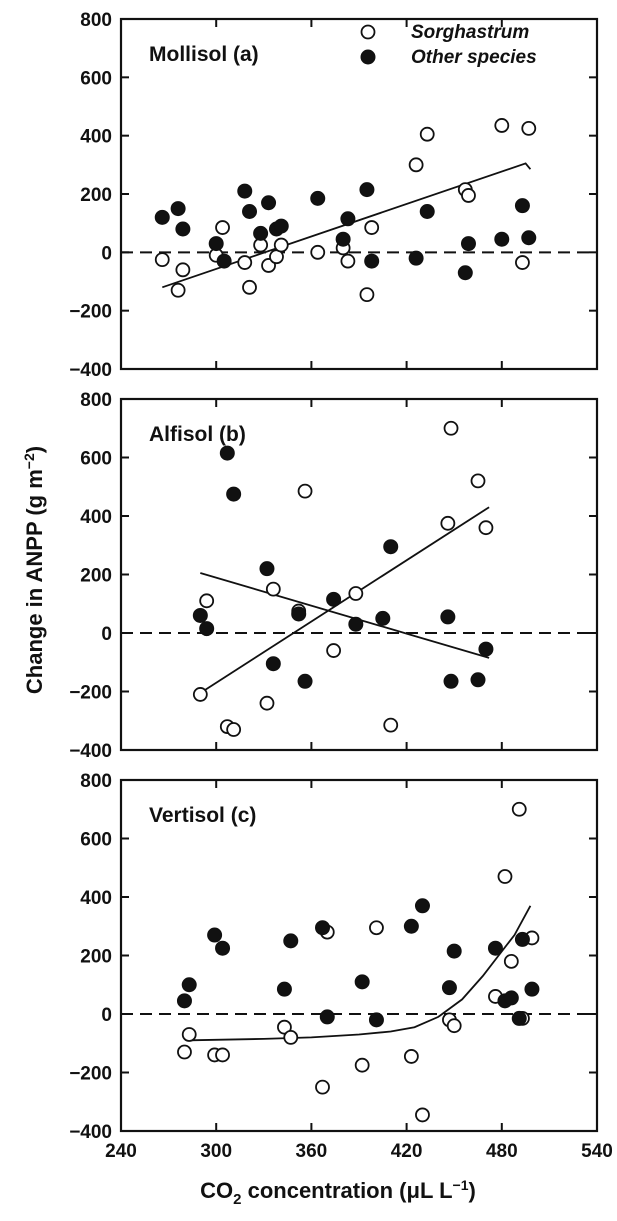 The image size is (617, 1221). I want to click on panel-label: Mollisol (a), so click(204, 54).